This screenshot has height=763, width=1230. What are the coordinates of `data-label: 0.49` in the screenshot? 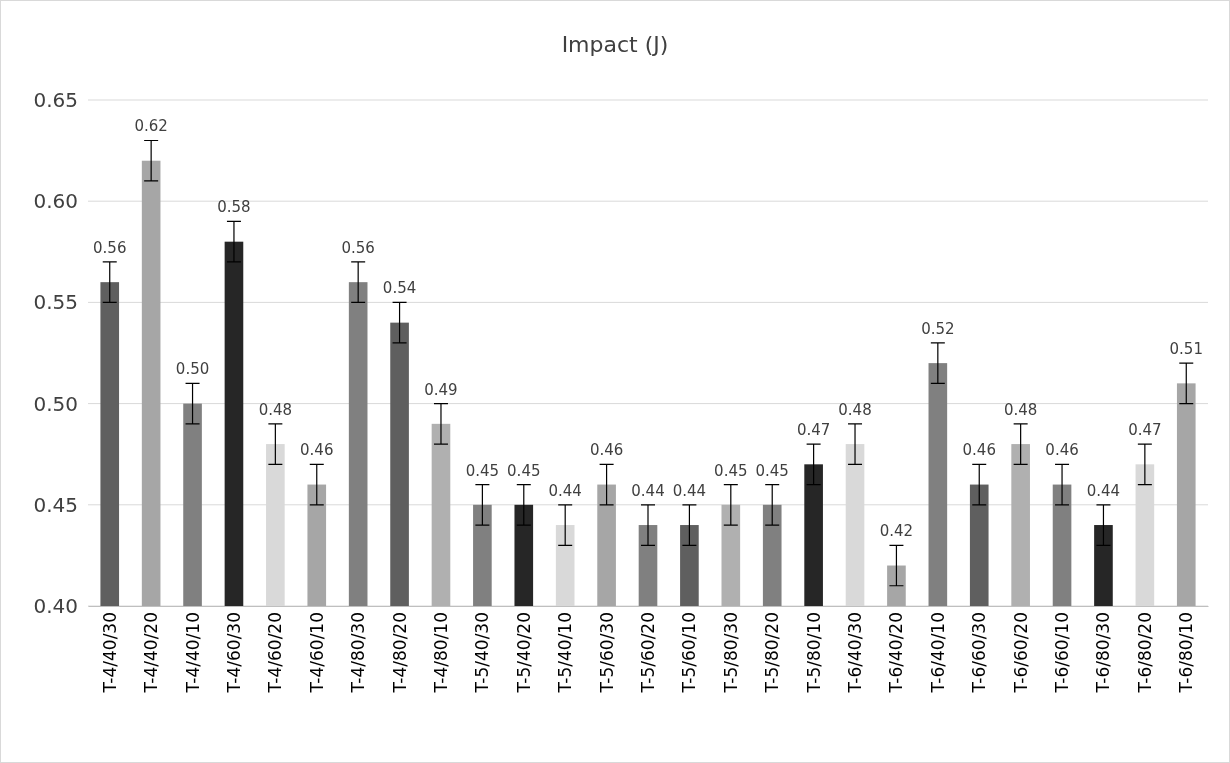 It's located at (441, 389).